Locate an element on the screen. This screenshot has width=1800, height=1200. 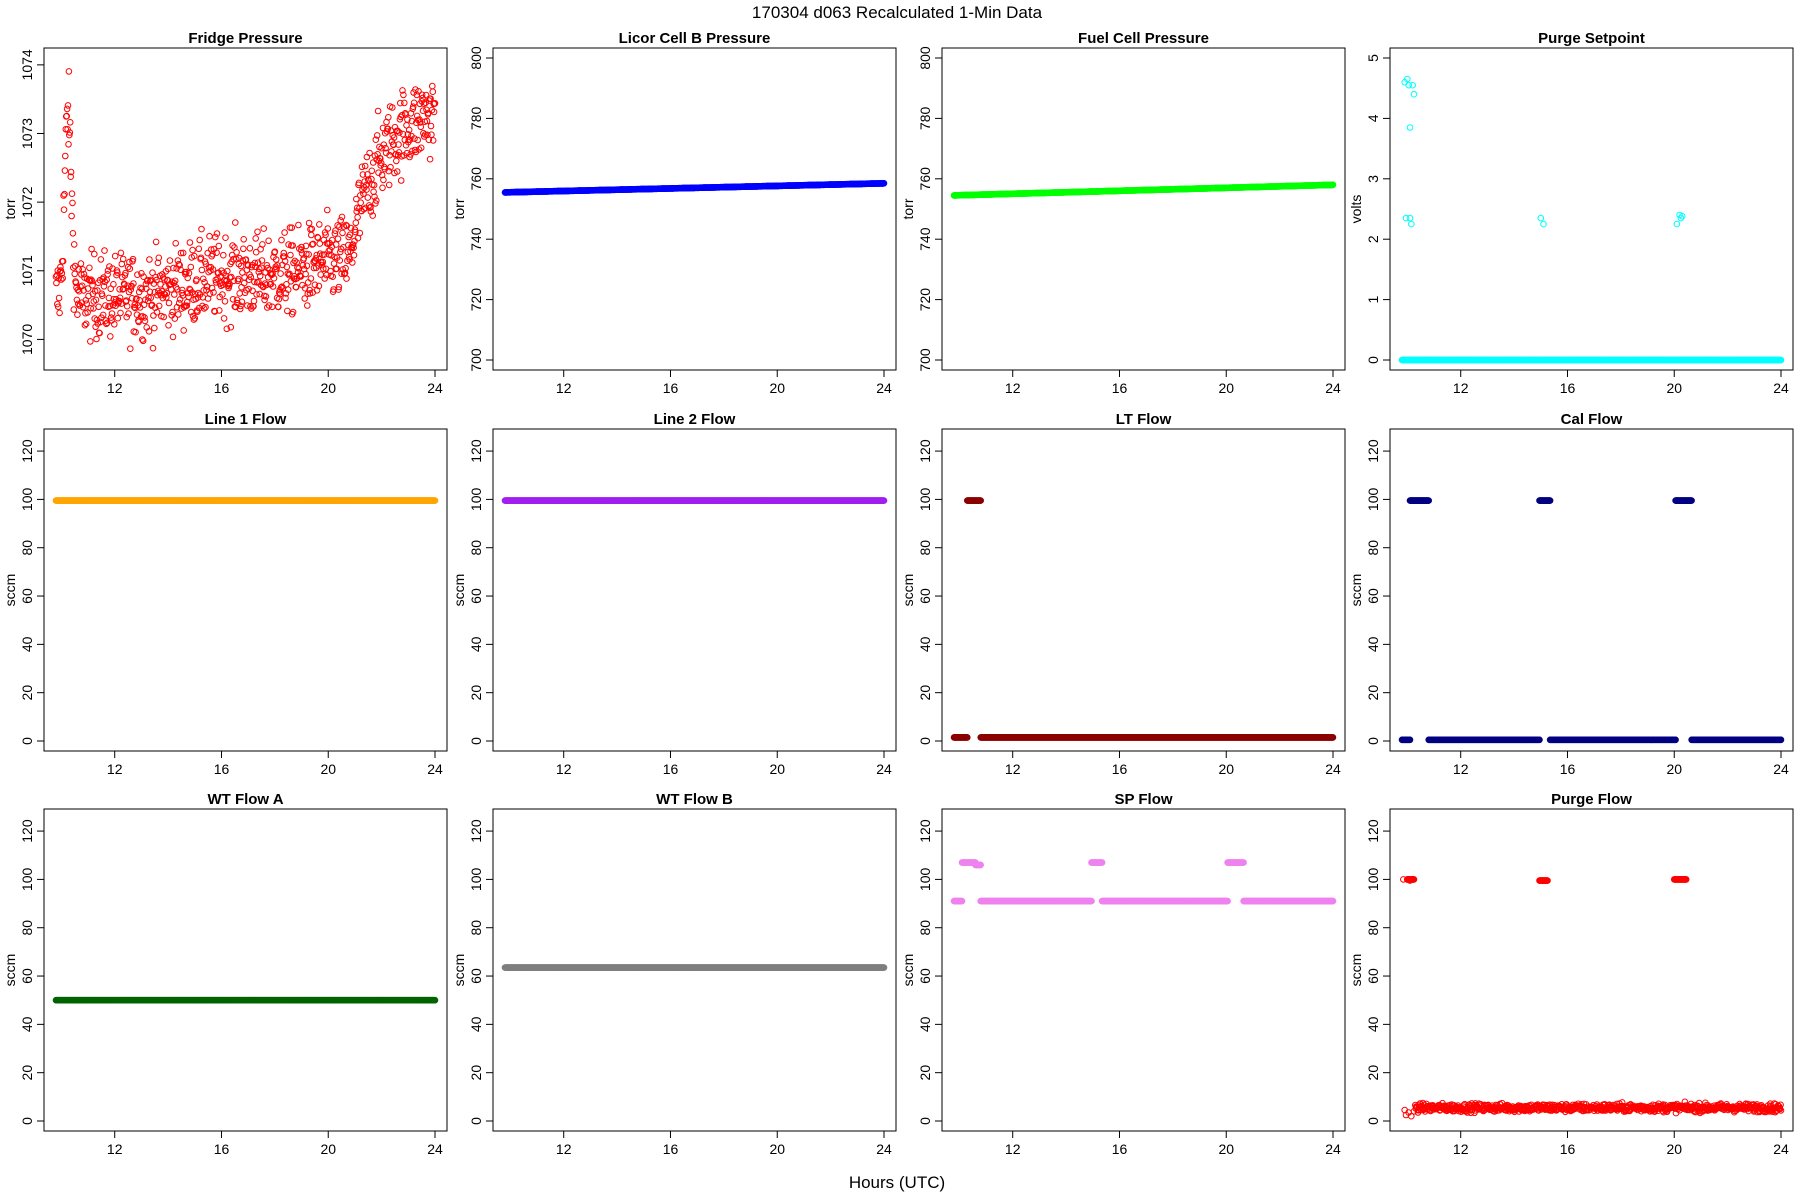
data-points is located at coordinates (245, 210).